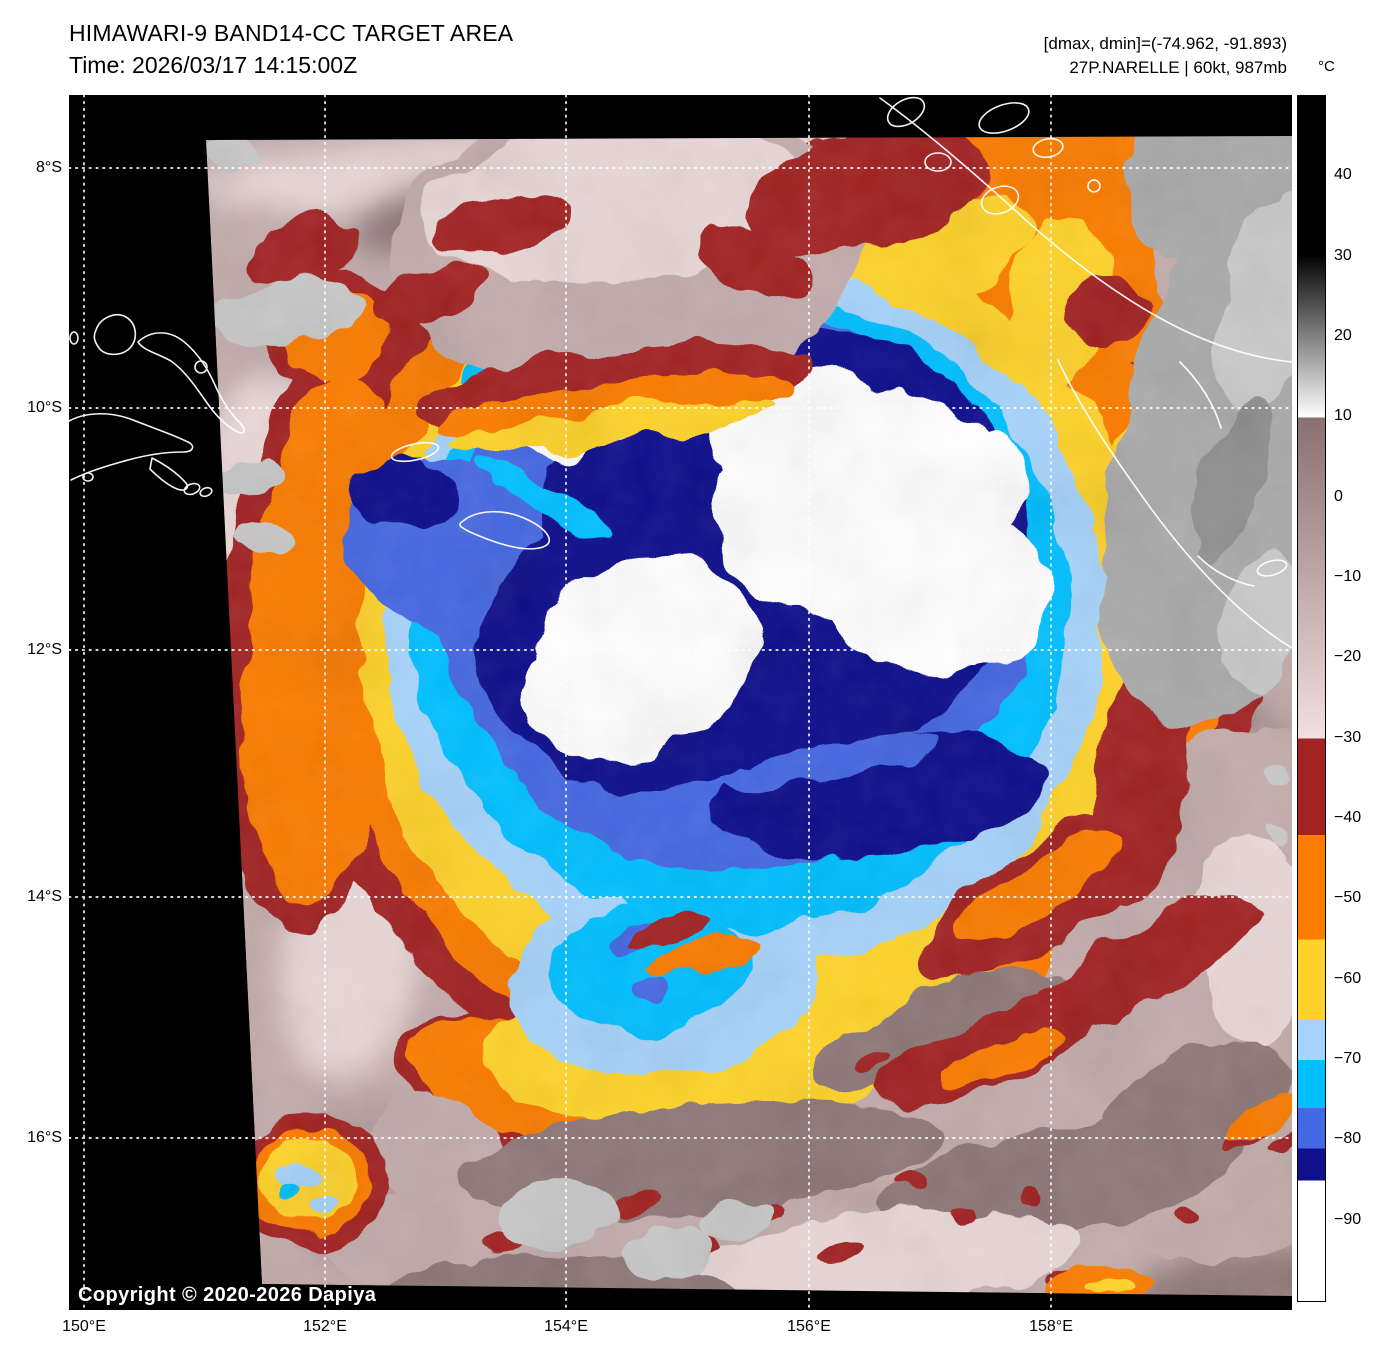 Image resolution: width=1388 pixels, height=1359 pixels. I want to click on colorbar-tick-label: −20, so click(1348, 657).